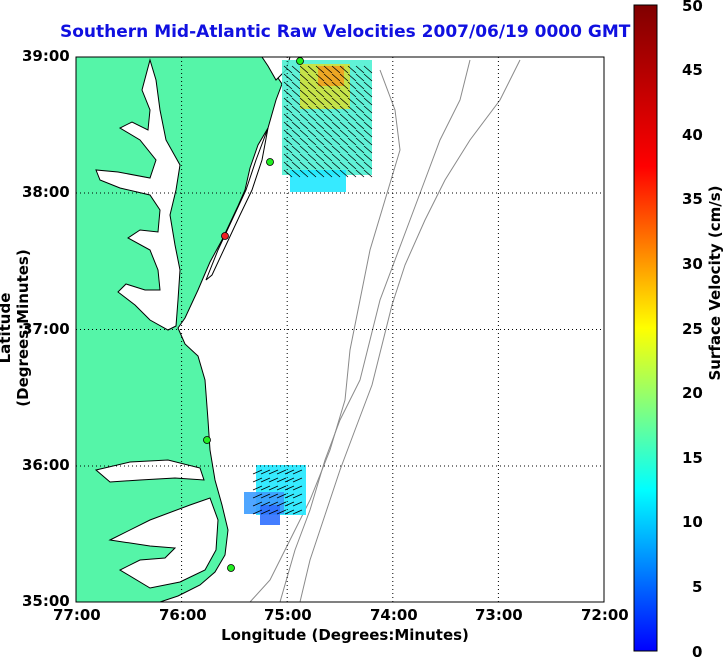 The image size is (724, 661). What do you see at coordinates (645, 328) in the screenshot?
I see `colorbar` at bounding box center [645, 328].